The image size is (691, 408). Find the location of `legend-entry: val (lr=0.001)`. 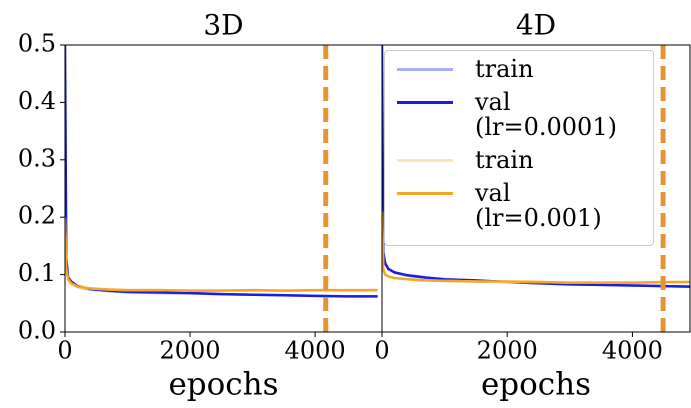

legend-entry: val (lr=0.001) is located at coordinates (520, 206).